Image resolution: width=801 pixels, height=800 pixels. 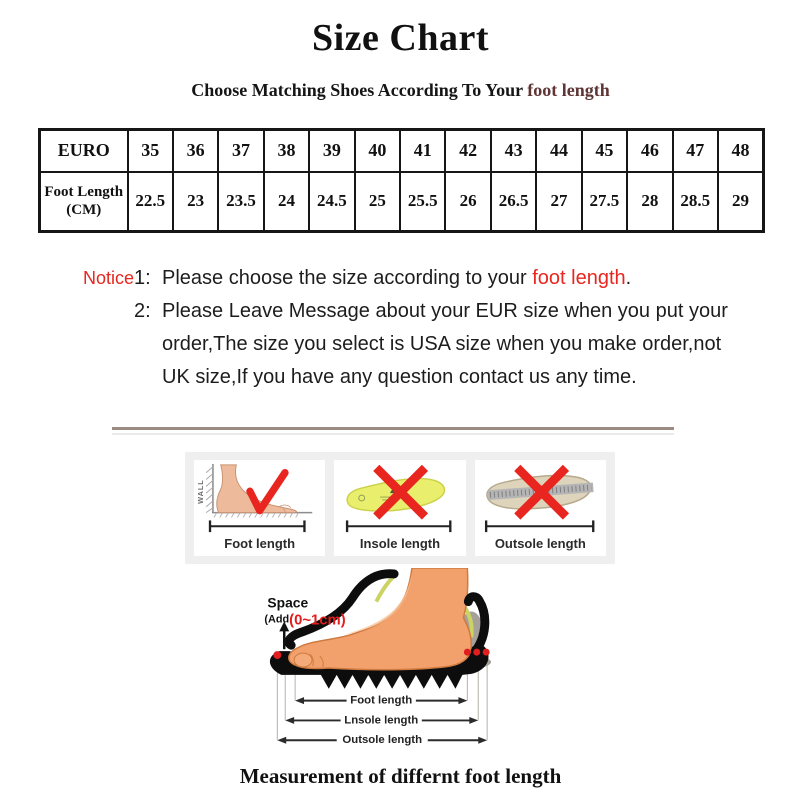 What do you see at coordinates (150, 201) in the screenshot?
I see `size-cell: 22.5` at bounding box center [150, 201].